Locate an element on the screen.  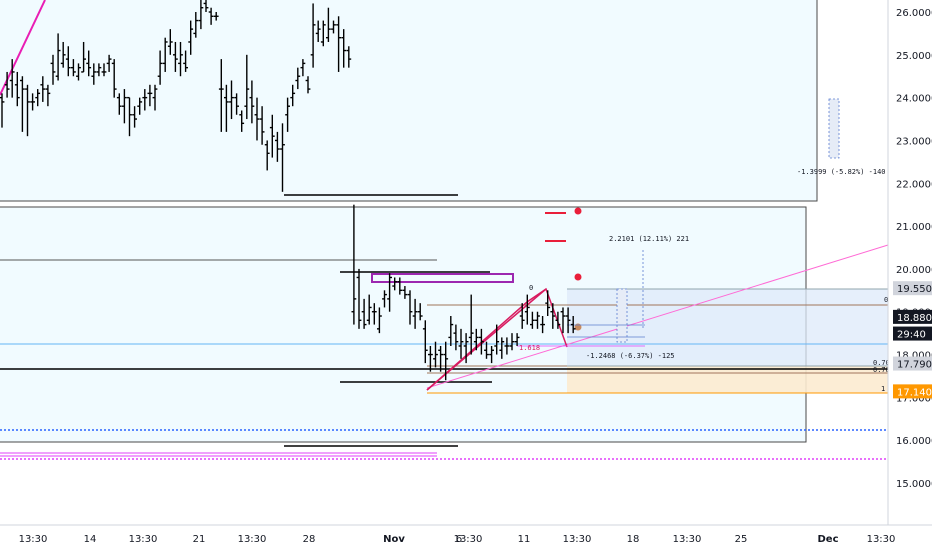
time-tick-label: 28 is located at coordinates (309, 539).